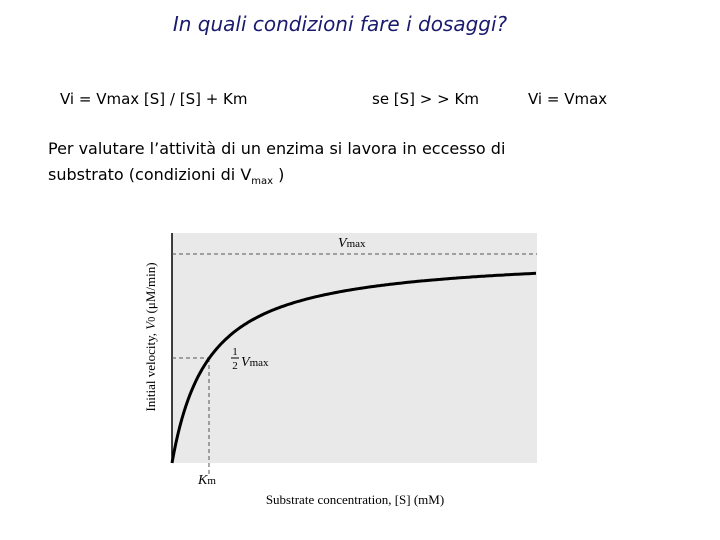 Image resolution: width=720 pixels, height=540 pixels. What do you see at coordinates (340, 24) in the screenshot?
I see `title: In quali condizioni fare i dosaggi?` at bounding box center [340, 24].